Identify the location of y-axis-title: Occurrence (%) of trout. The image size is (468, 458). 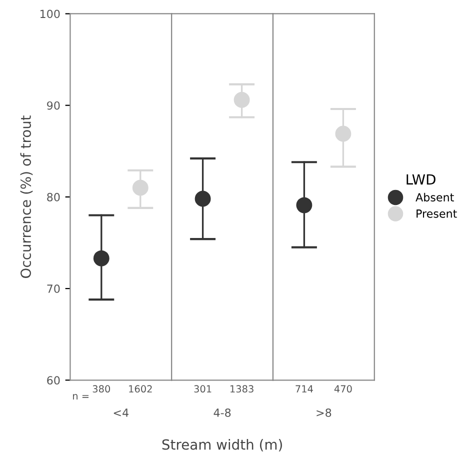
(26, 196).